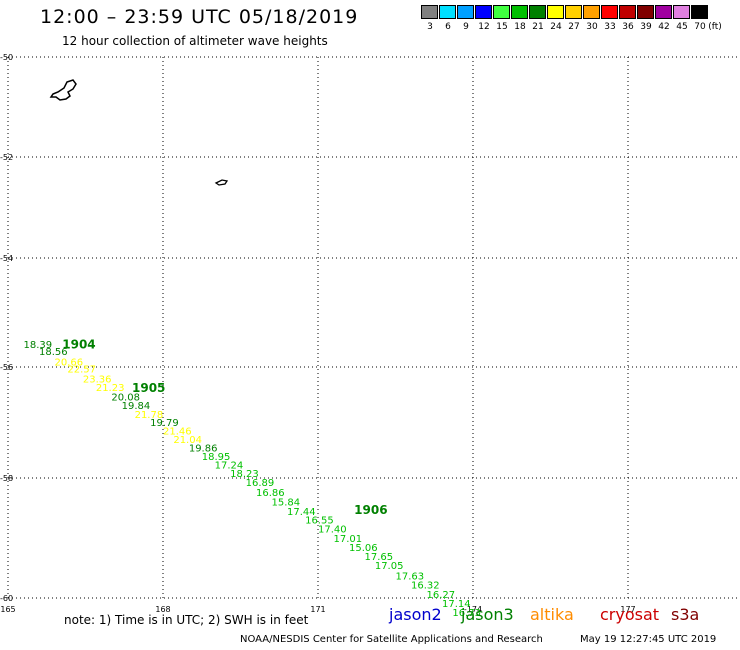 Image resolution: width=740 pixels, height=650 pixels. Describe the element at coordinates (6, 258) in the screenshot. I see `lat-tick-label: -54` at that location.